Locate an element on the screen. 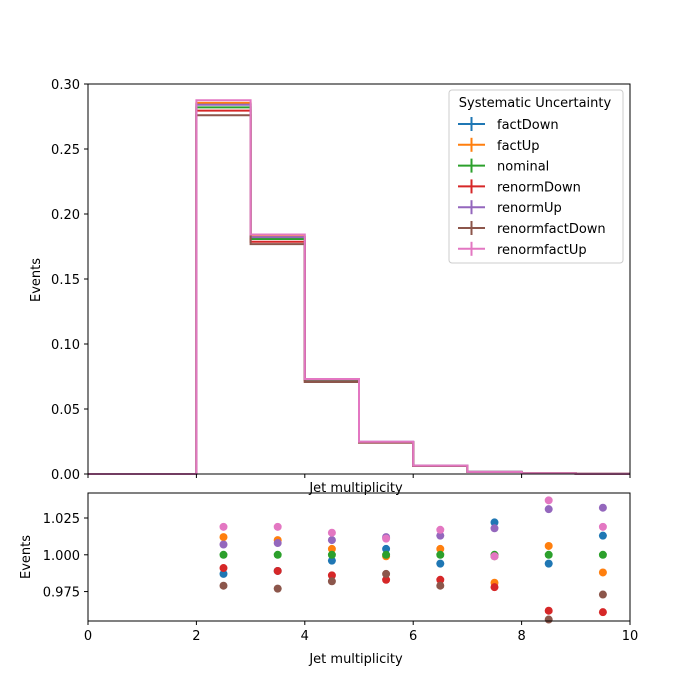  legend-item-renormUp: renormUp is located at coordinates (510, 208).